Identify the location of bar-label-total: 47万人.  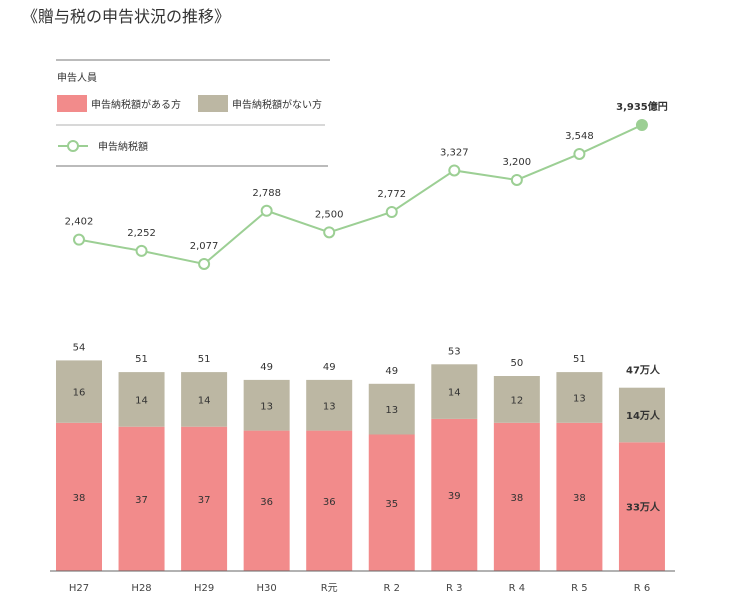
(643, 370).